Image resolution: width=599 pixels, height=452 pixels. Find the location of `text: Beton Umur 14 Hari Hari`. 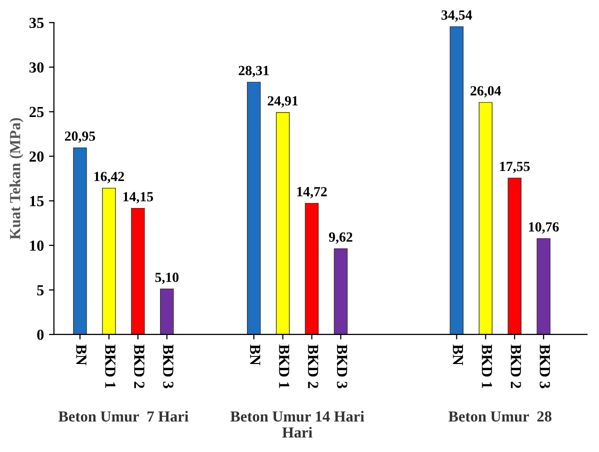

text: Beton Umur 14 Hari Hari is located at coordinates (297, 424).